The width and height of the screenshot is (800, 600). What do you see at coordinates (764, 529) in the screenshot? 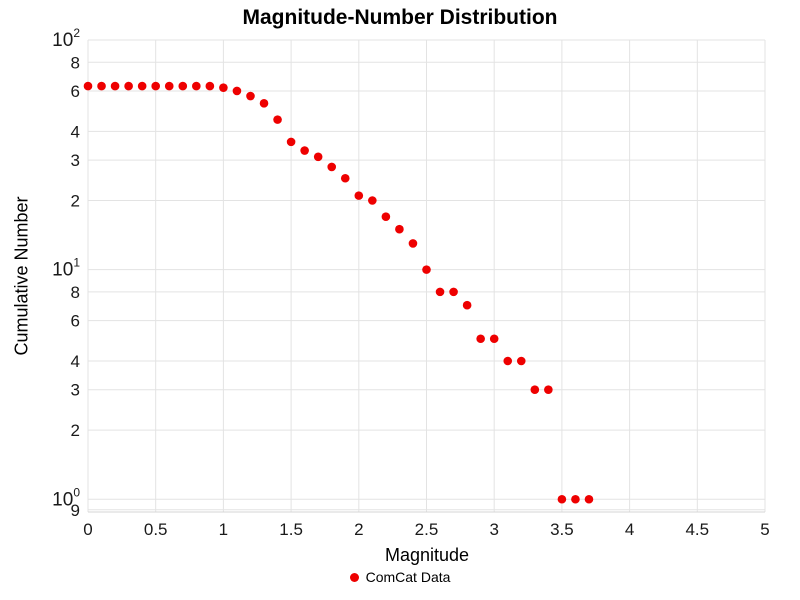
I see `x-tick-label: 5` at bounding box center [764, 529].